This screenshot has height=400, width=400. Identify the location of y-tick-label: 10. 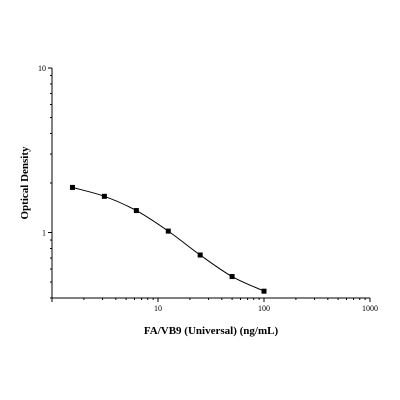
(42, 68).